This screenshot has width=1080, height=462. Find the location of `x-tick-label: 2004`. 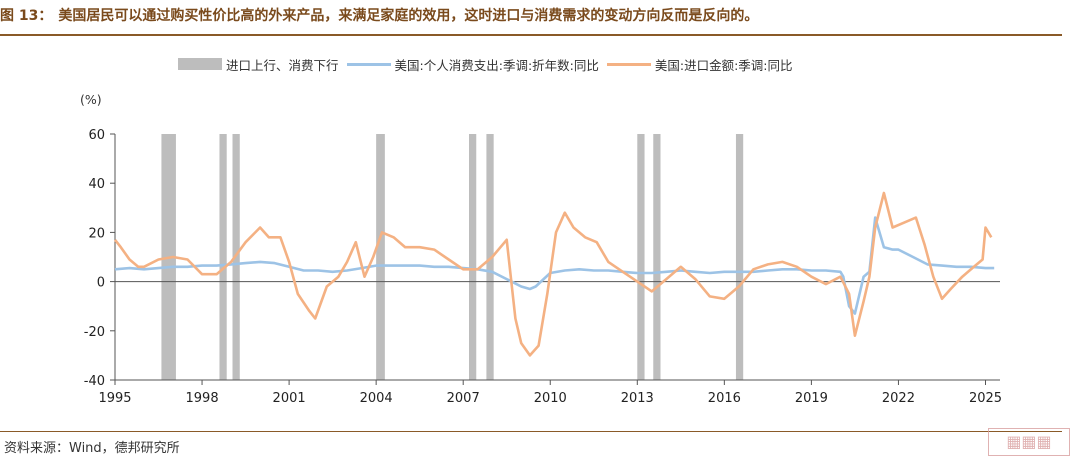

x-tick-label: 2004 is located at coordinates (376, 398).